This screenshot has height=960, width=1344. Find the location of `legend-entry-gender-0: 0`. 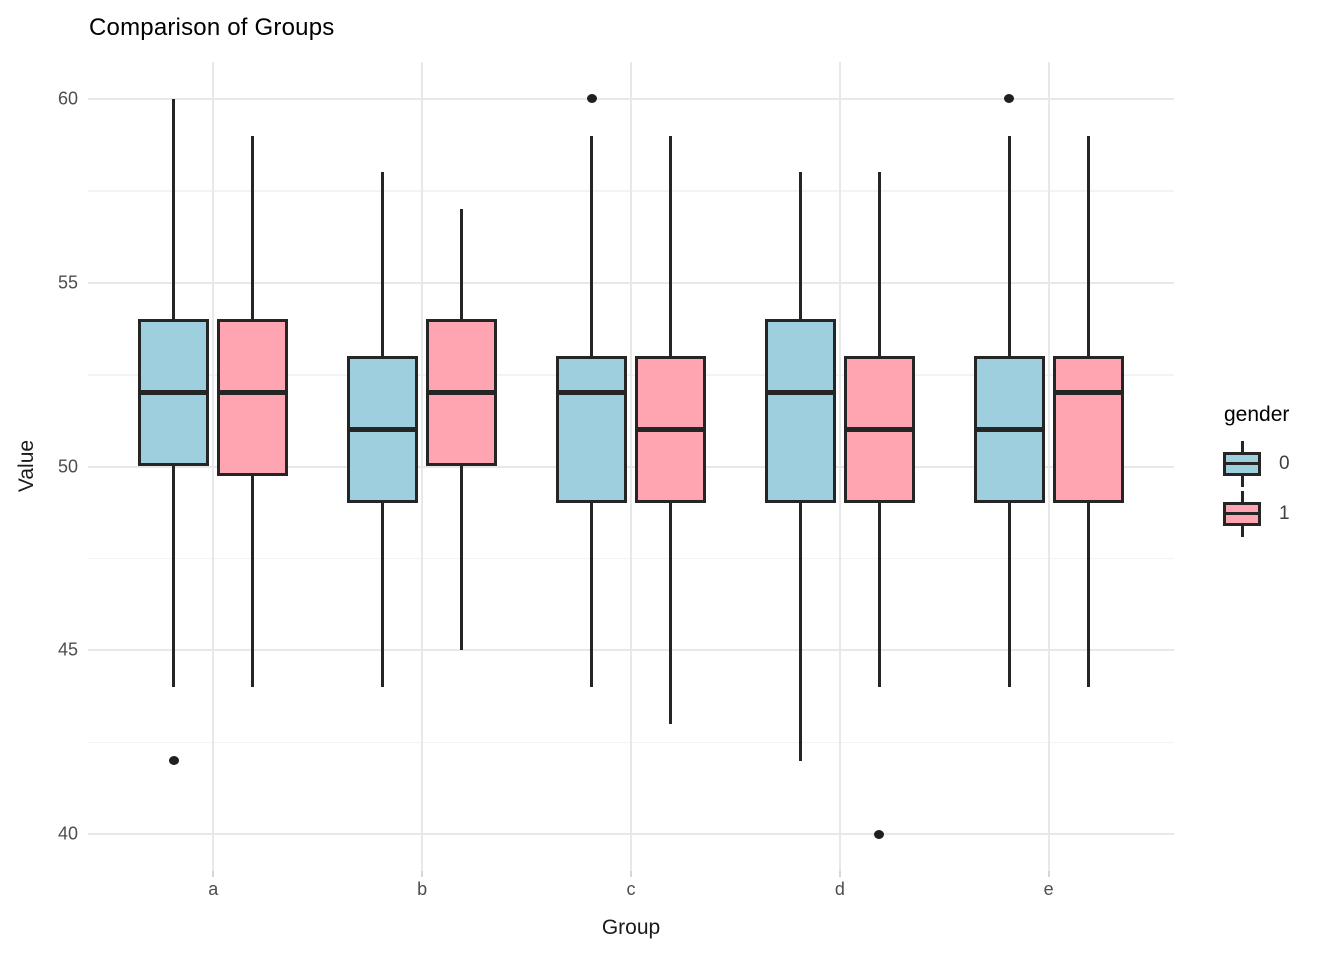

legend-entry-gender-0: 0 is located at coordinates (1256, 464).